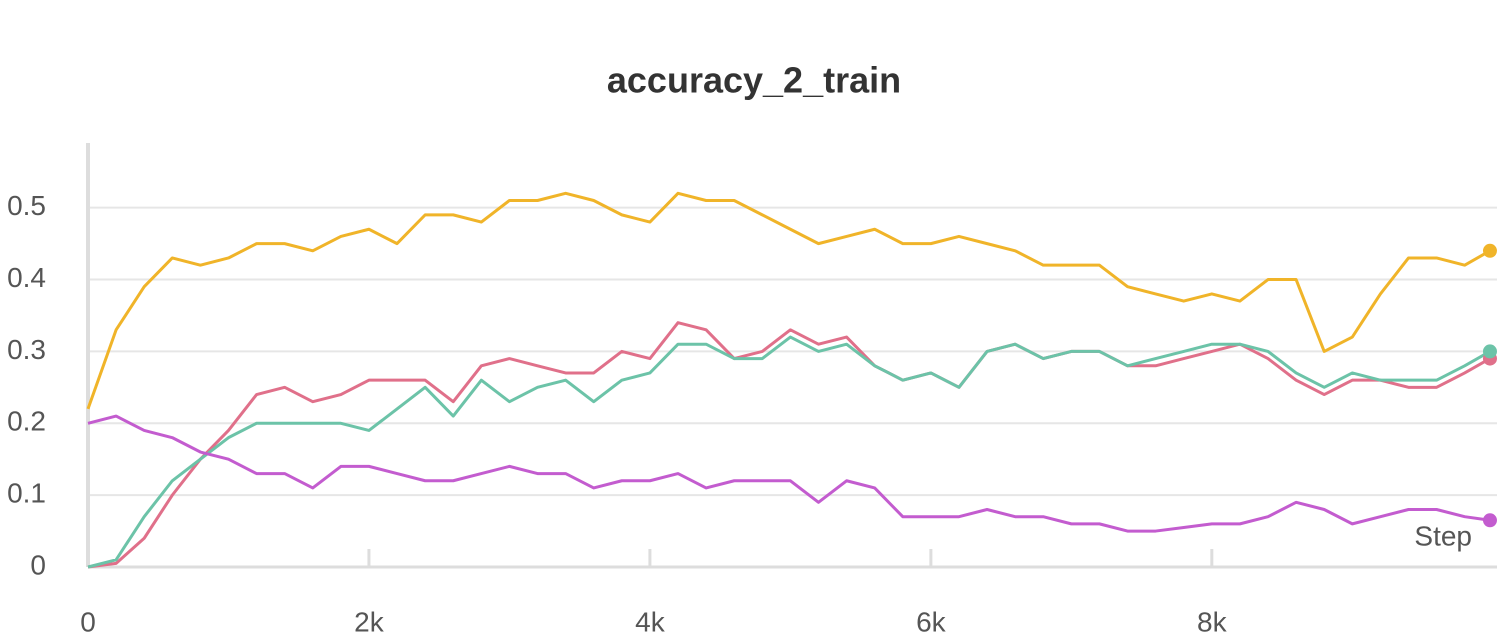  What do you see at coordinates (1212, 621) in the screenshot?
I see `x-tick-label: 8k` at bounding box center [1212, 621].